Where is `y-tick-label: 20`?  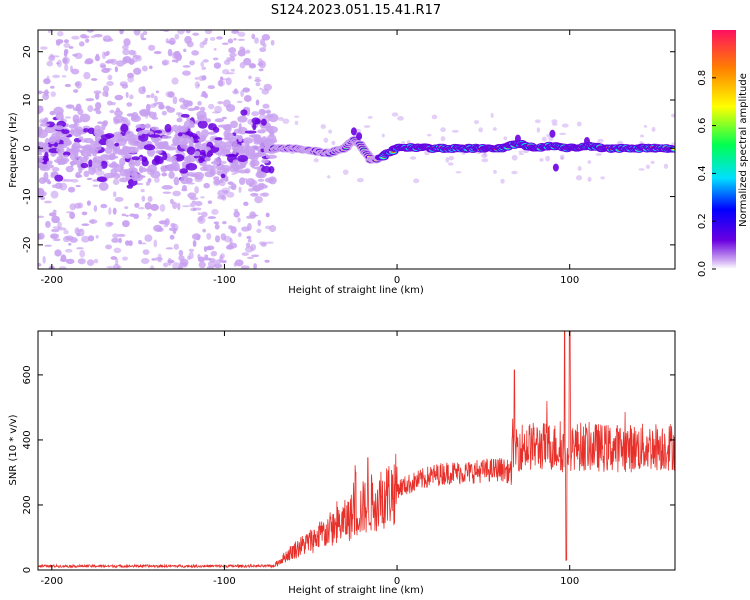
y-tick-label: 20 is located at coordinates (27, 51).